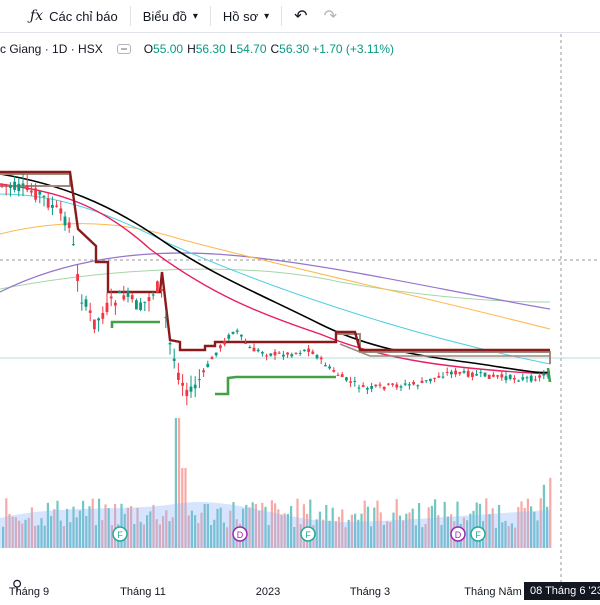 The image size is (600, 605). What do you see at coordinates (51, 49) in the screenshot?
I see `symbol-title: c Giang · 1D · HSX` at bounding box center [51, 49].